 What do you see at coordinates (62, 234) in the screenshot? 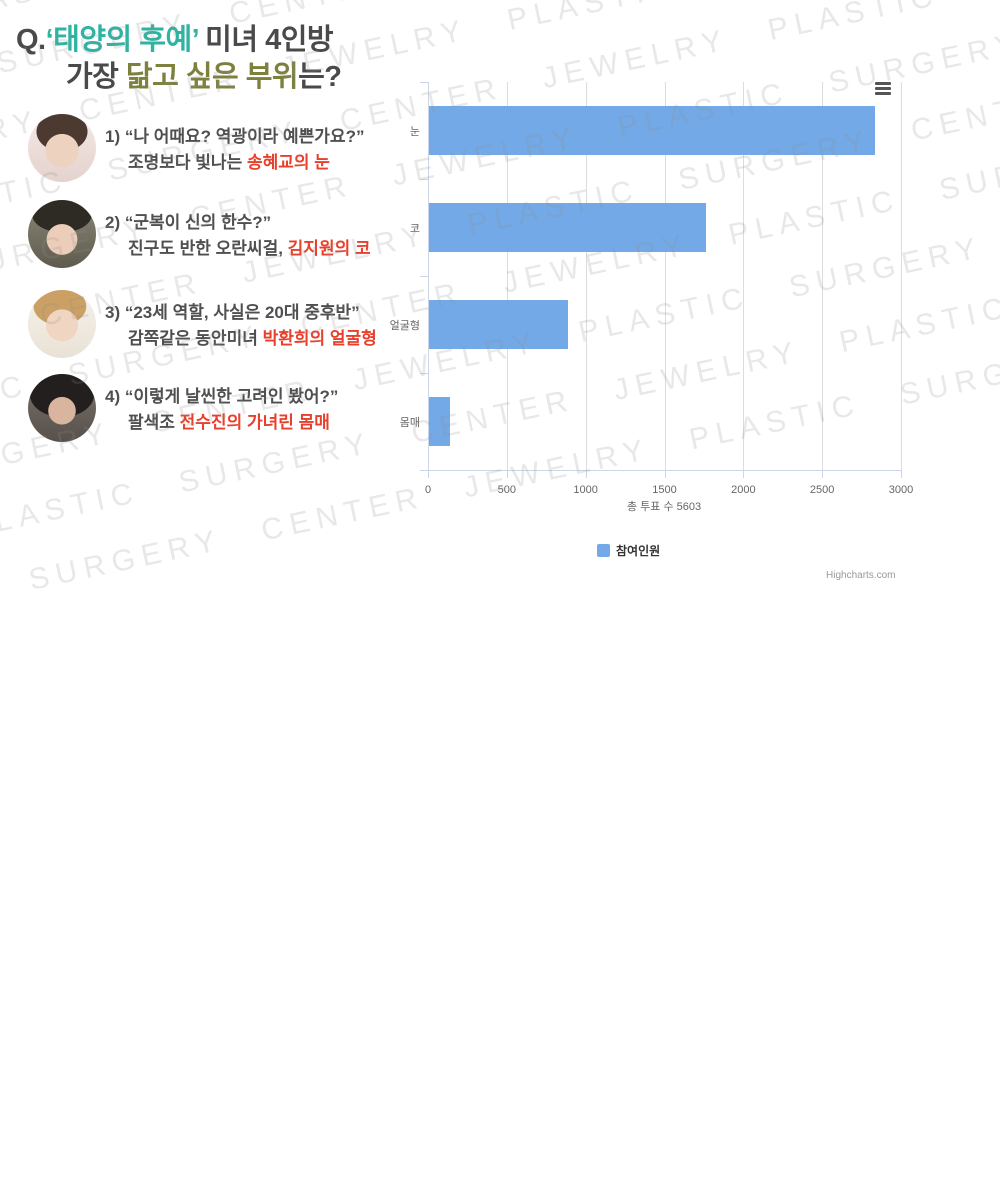
I see `item2-portrait-photo` at bounding box center [62, 234].